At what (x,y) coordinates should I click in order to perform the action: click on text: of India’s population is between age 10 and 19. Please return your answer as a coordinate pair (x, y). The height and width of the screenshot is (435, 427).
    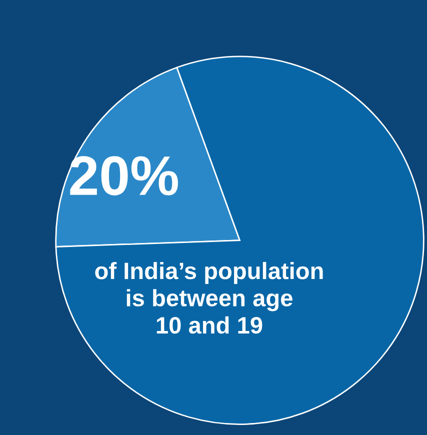
    Looking at the image, I should click on (209, 298).